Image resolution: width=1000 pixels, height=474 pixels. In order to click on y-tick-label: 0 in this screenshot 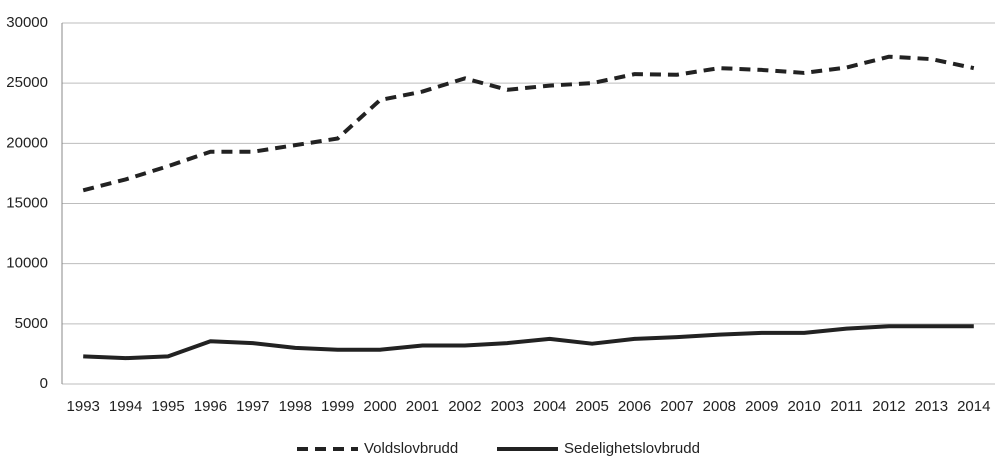, I will do `click(44, 383)`.